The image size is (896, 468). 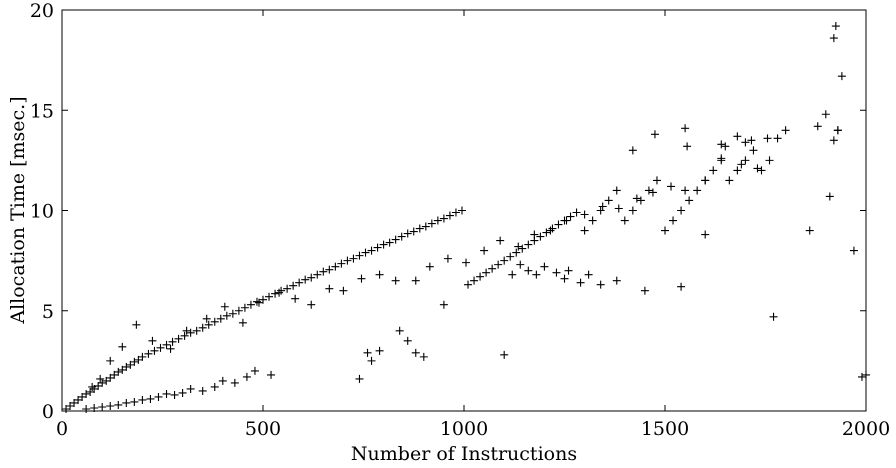 What do you see at coordinates (42, 111) in the screenshot?
I see `y-tick-label: 15` at bounding box center [42, 111].